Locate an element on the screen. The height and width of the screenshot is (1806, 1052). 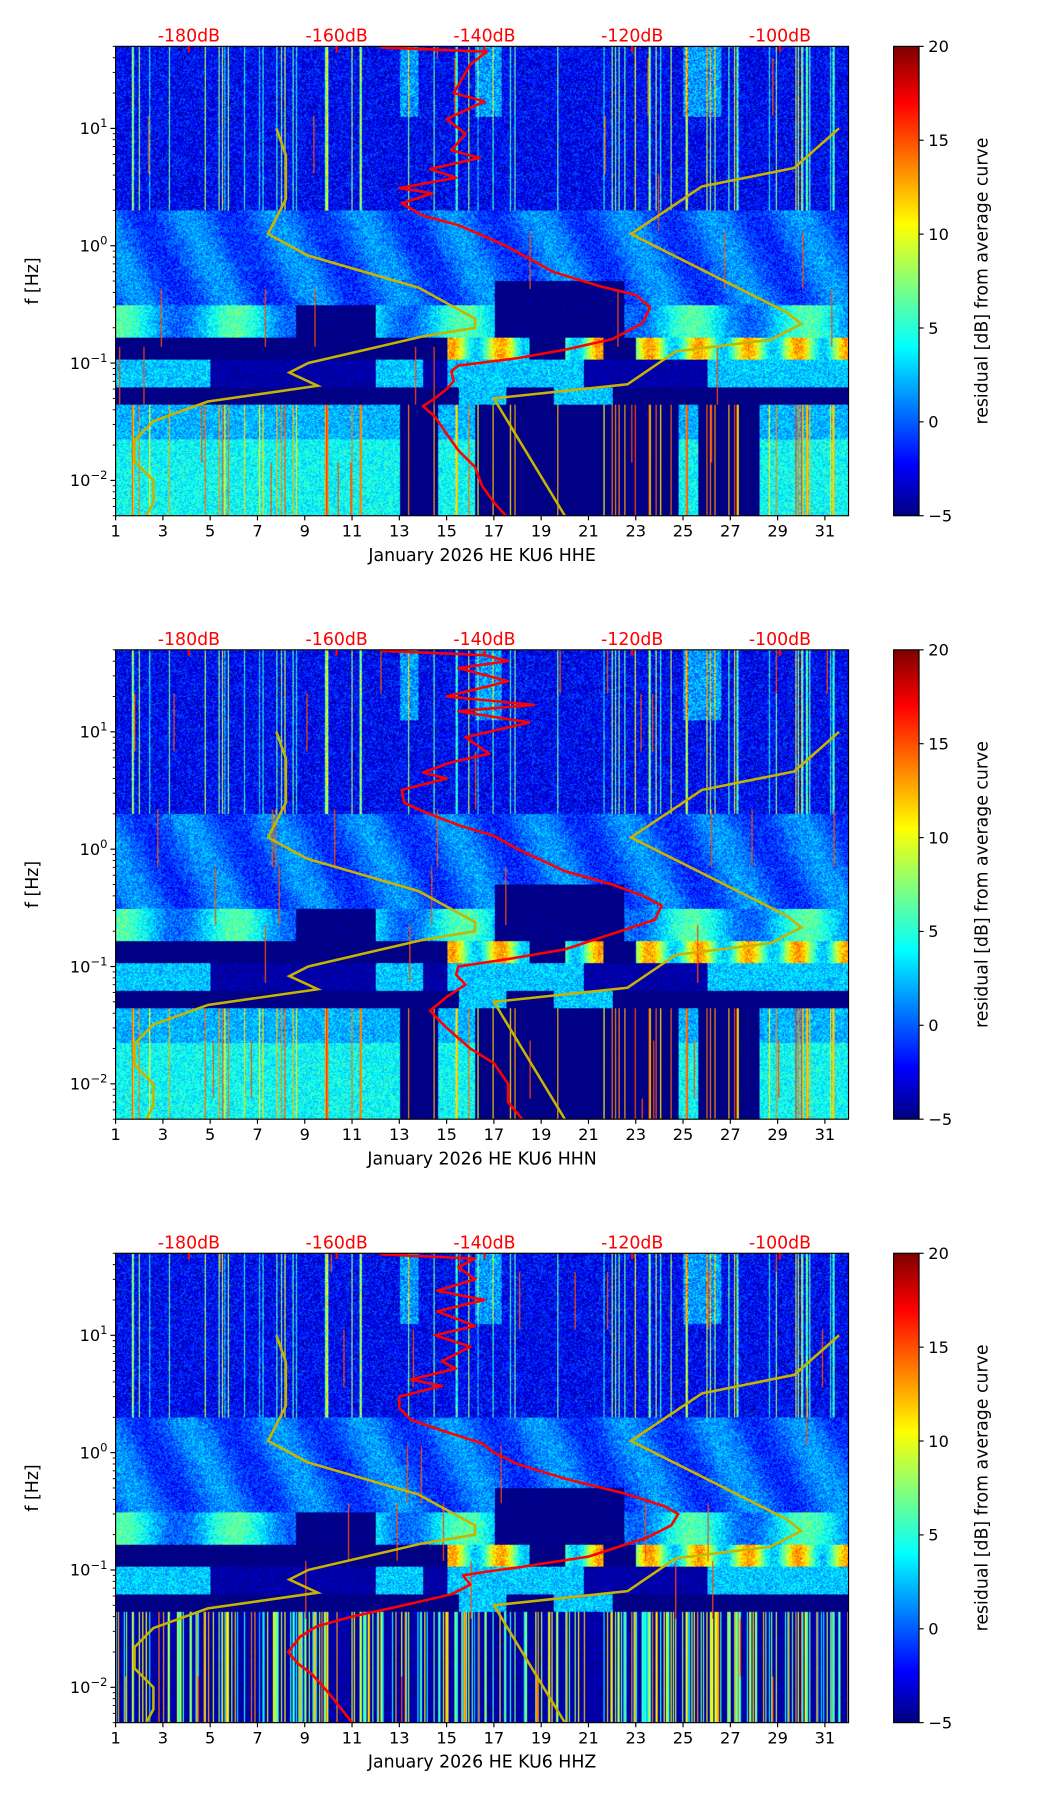
reference-curve-low is located at coordinates (305, 925).